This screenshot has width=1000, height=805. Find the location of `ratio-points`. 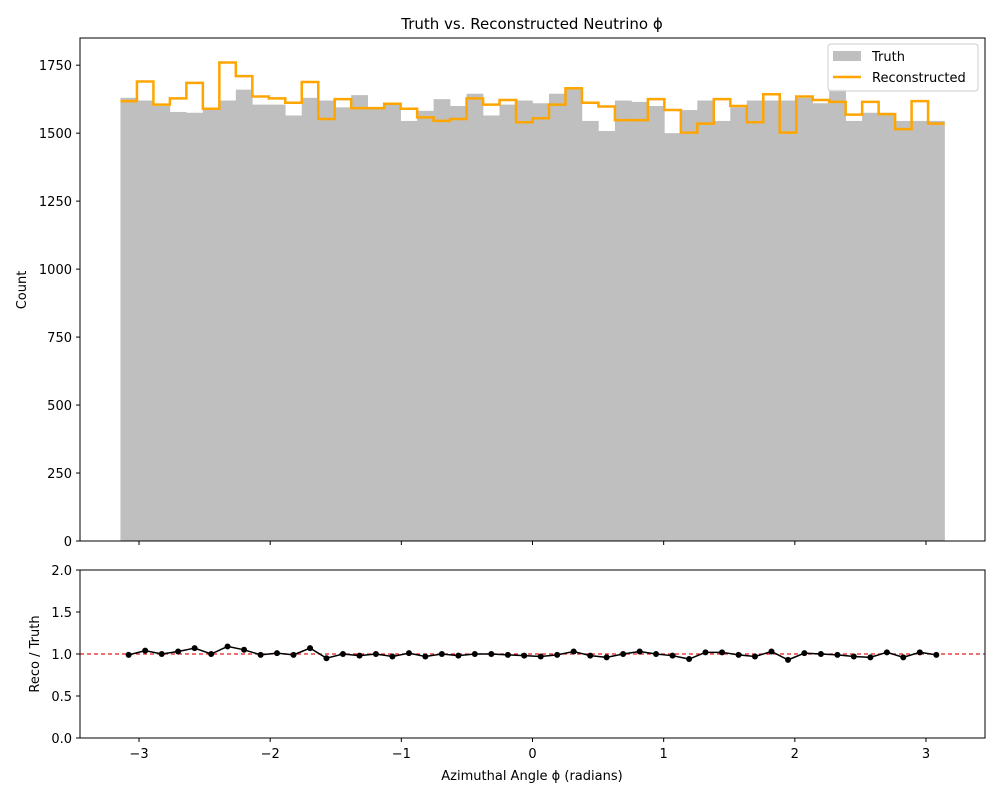

ratio-points is located at coordinates (532, 653).